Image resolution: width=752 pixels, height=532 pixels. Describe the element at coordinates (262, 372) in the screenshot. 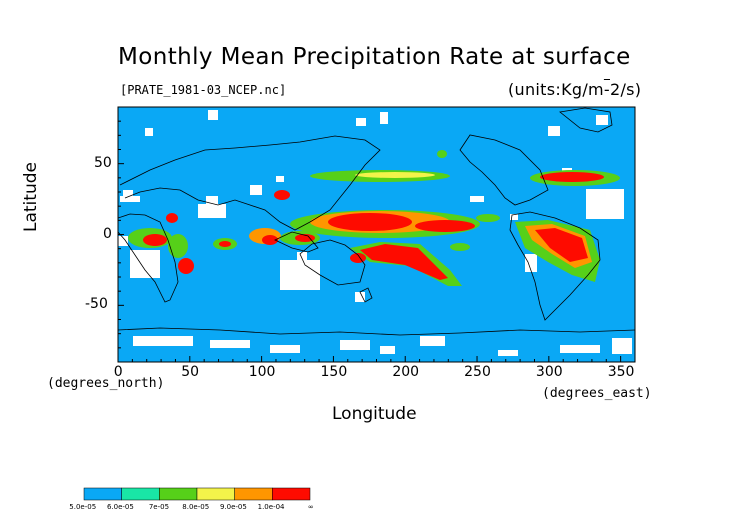

I see `x-tick-label: 100` at that location.